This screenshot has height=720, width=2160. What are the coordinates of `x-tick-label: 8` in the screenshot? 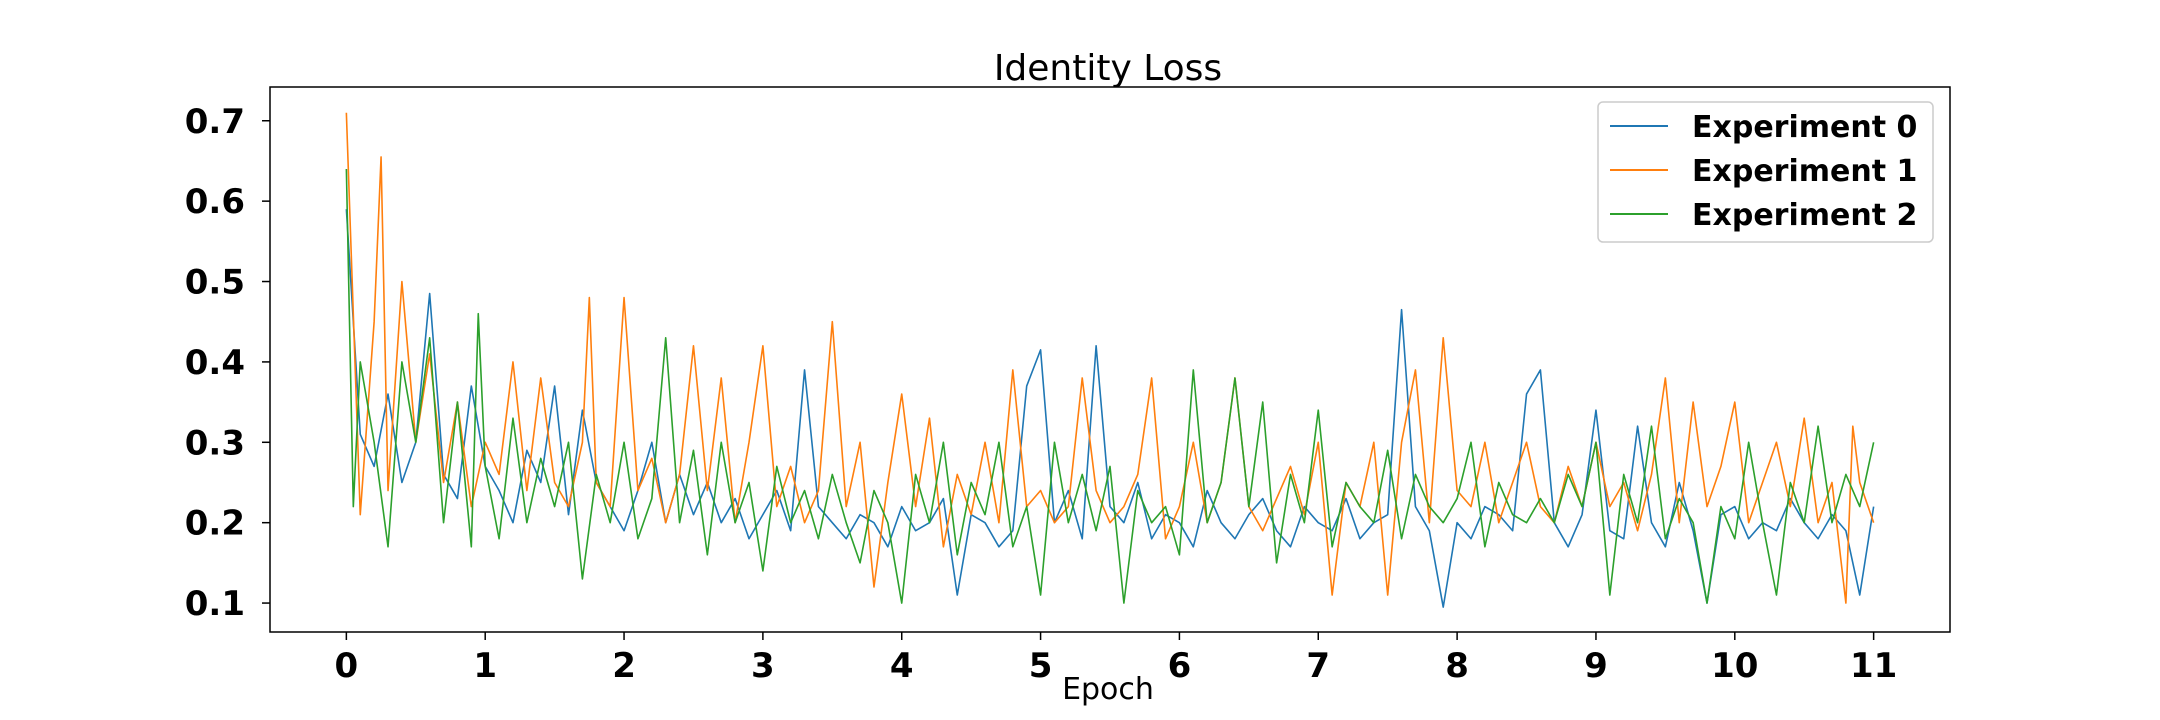 It's located at (1457, 666).